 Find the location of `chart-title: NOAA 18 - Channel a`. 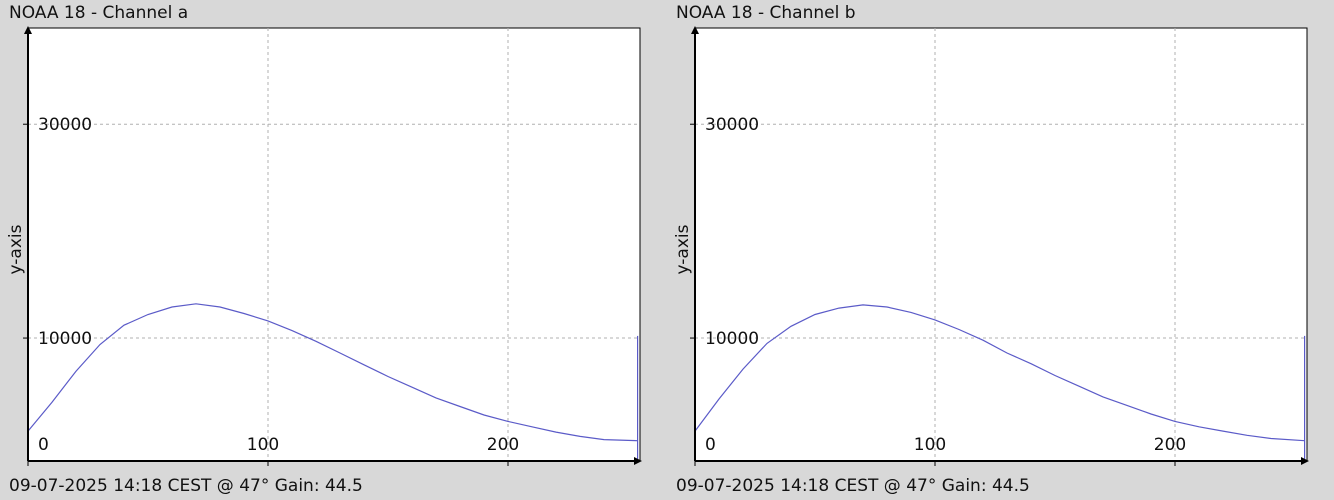

chart-title: NOAA 18 - Channel a is located at coordinates (99, 13).